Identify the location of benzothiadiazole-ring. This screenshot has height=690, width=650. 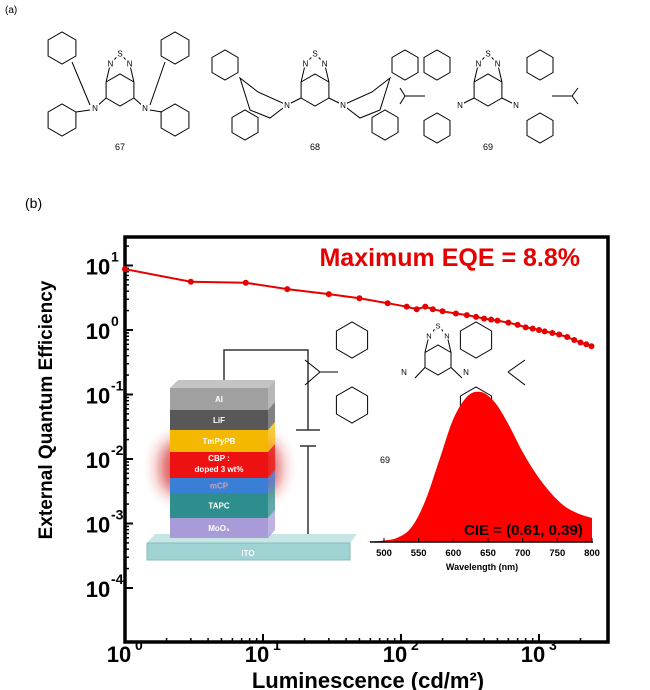
(488, 90).